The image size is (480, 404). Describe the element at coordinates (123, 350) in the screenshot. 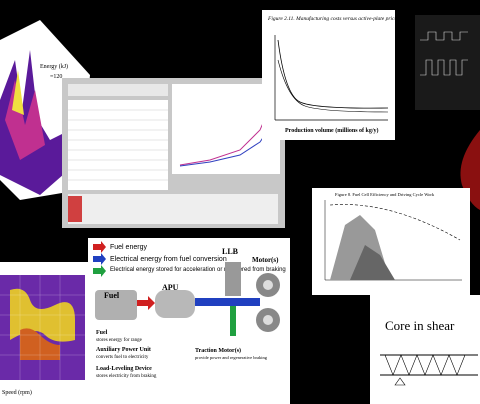

I see `note-title: Auxiliary Power Unit` at that location.